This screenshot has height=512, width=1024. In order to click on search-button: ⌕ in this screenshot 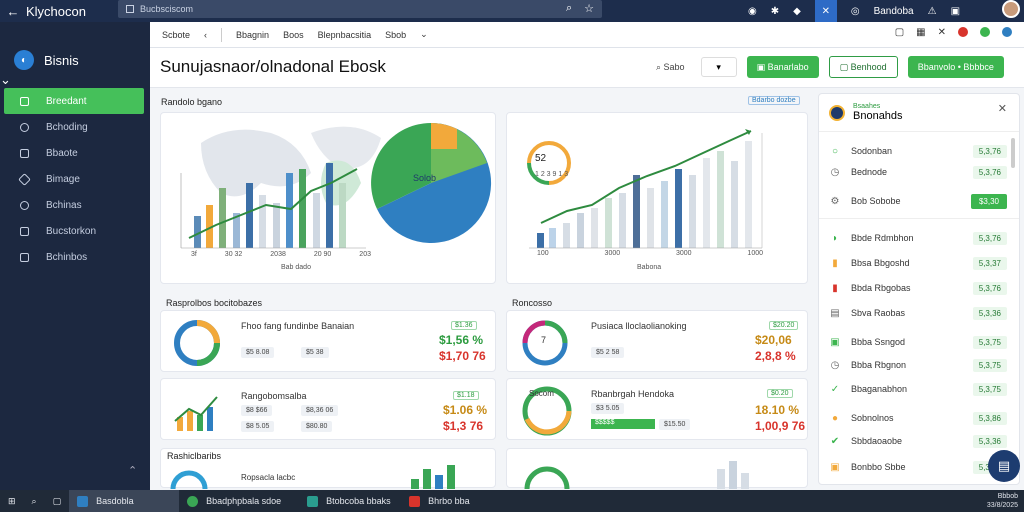, I will do `click(34, 501)`.